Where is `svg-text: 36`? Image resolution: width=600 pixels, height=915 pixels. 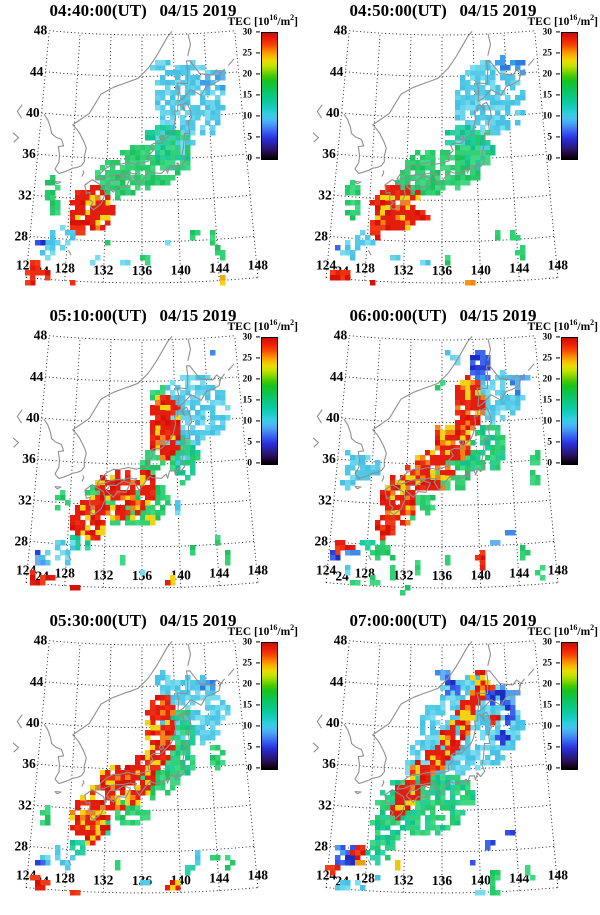 svg-text: 36 is located at coordinates (29, 153).